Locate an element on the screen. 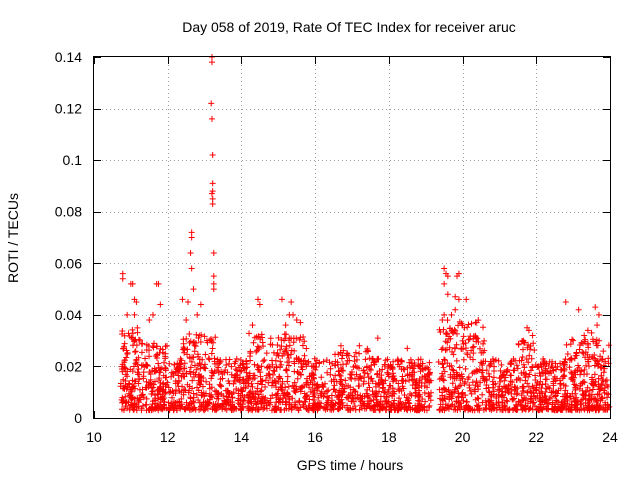 Image resolution: width=640 pixels, height=480 pixels. x-tick-label: 18 is located at coordinates (389, 437).